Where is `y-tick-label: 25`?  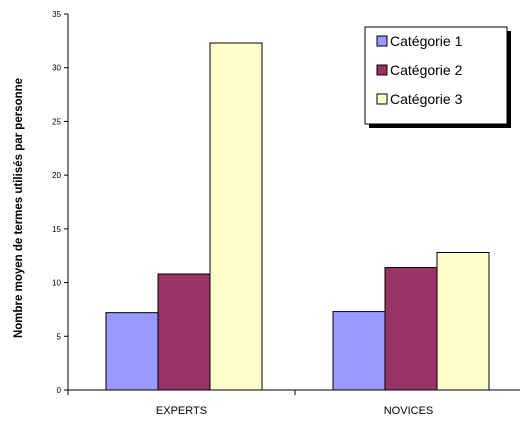 y-tick-label: 25 is located at coordinates (56, 121).